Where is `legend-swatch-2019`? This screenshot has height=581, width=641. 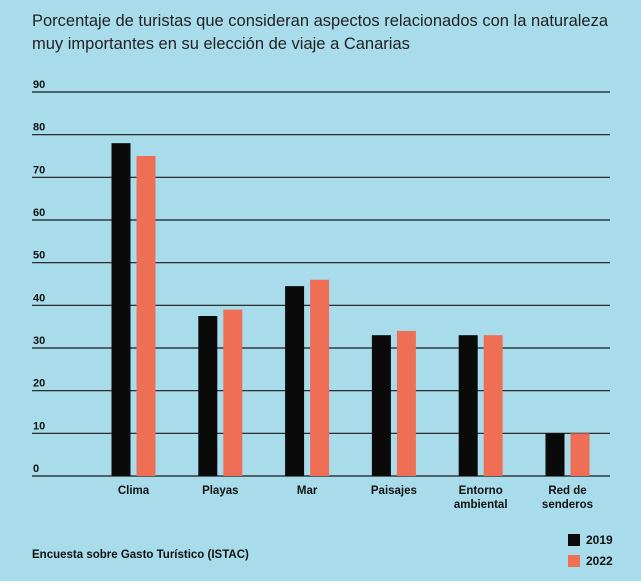 legend-swatch-2019 is located at coordinates (574, 539).